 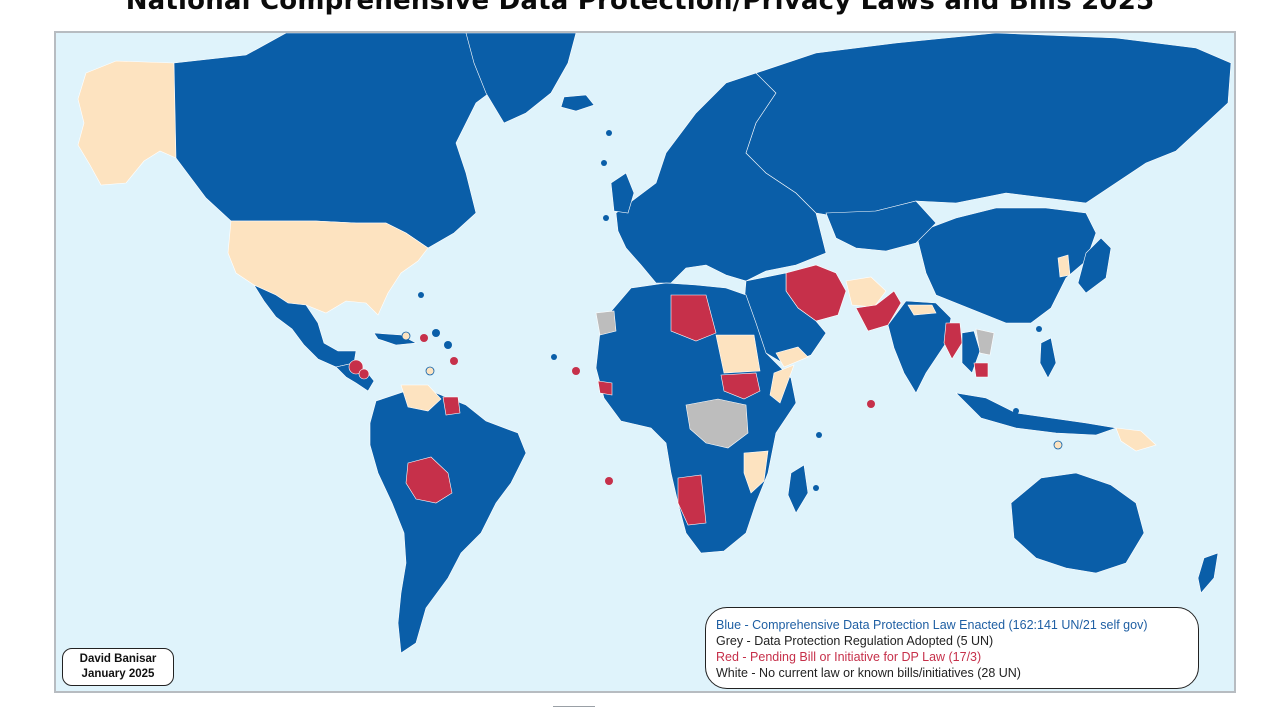 What do you see at coordinates (364, 374) in the screenshot?
I see `region-nicaragua` at bounding box center [364, 374].